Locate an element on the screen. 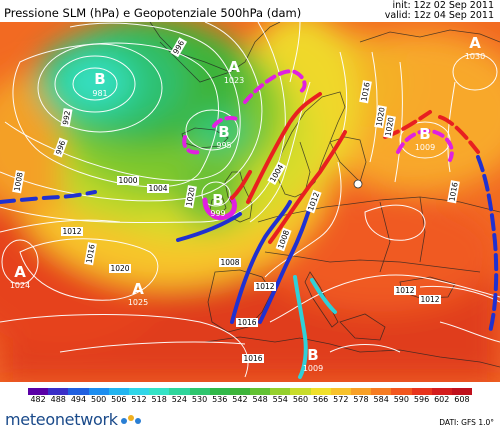 The height and width of the screenshot is (432, 500). svg-text: 1004 is located at coordinates (157, 188).